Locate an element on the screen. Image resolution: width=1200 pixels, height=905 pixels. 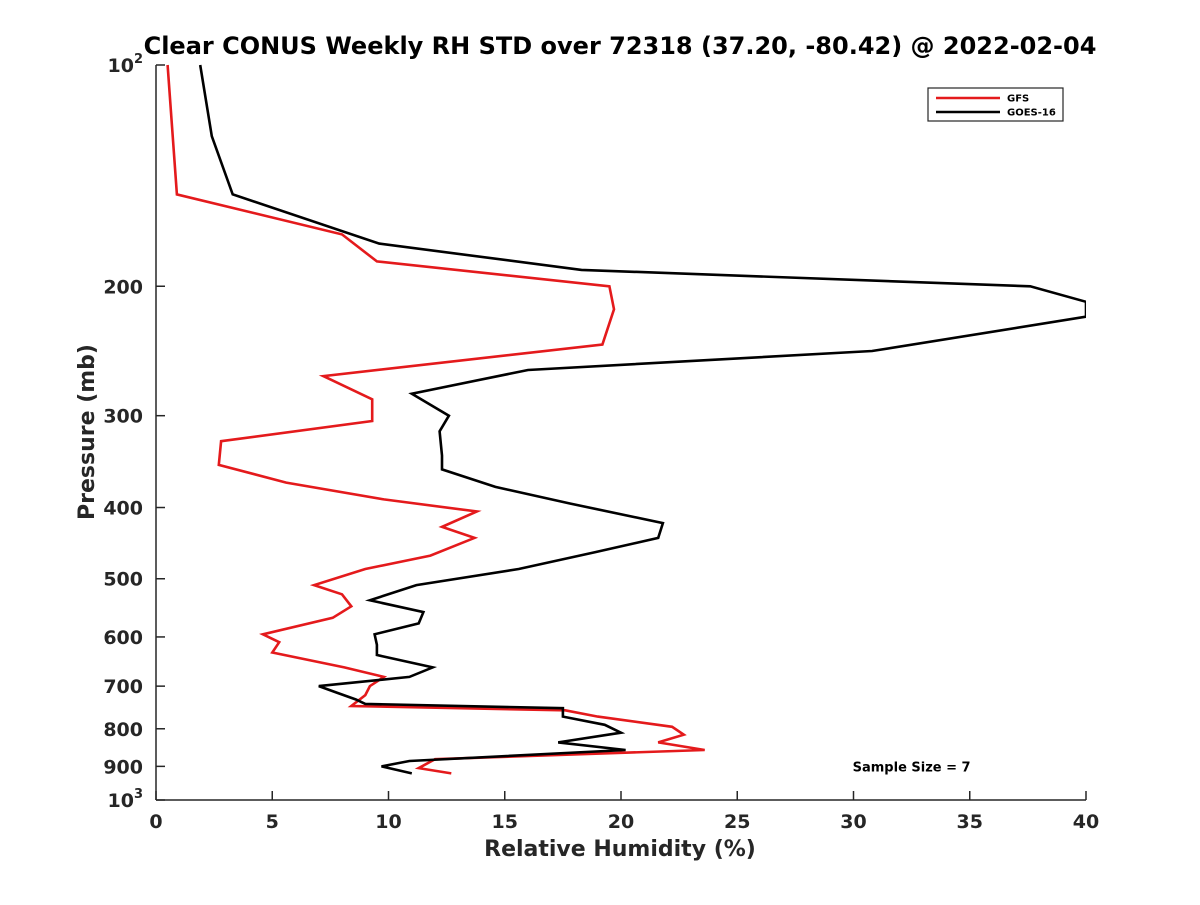
y-tick-label: 600 is located at coordinates (123, 638).